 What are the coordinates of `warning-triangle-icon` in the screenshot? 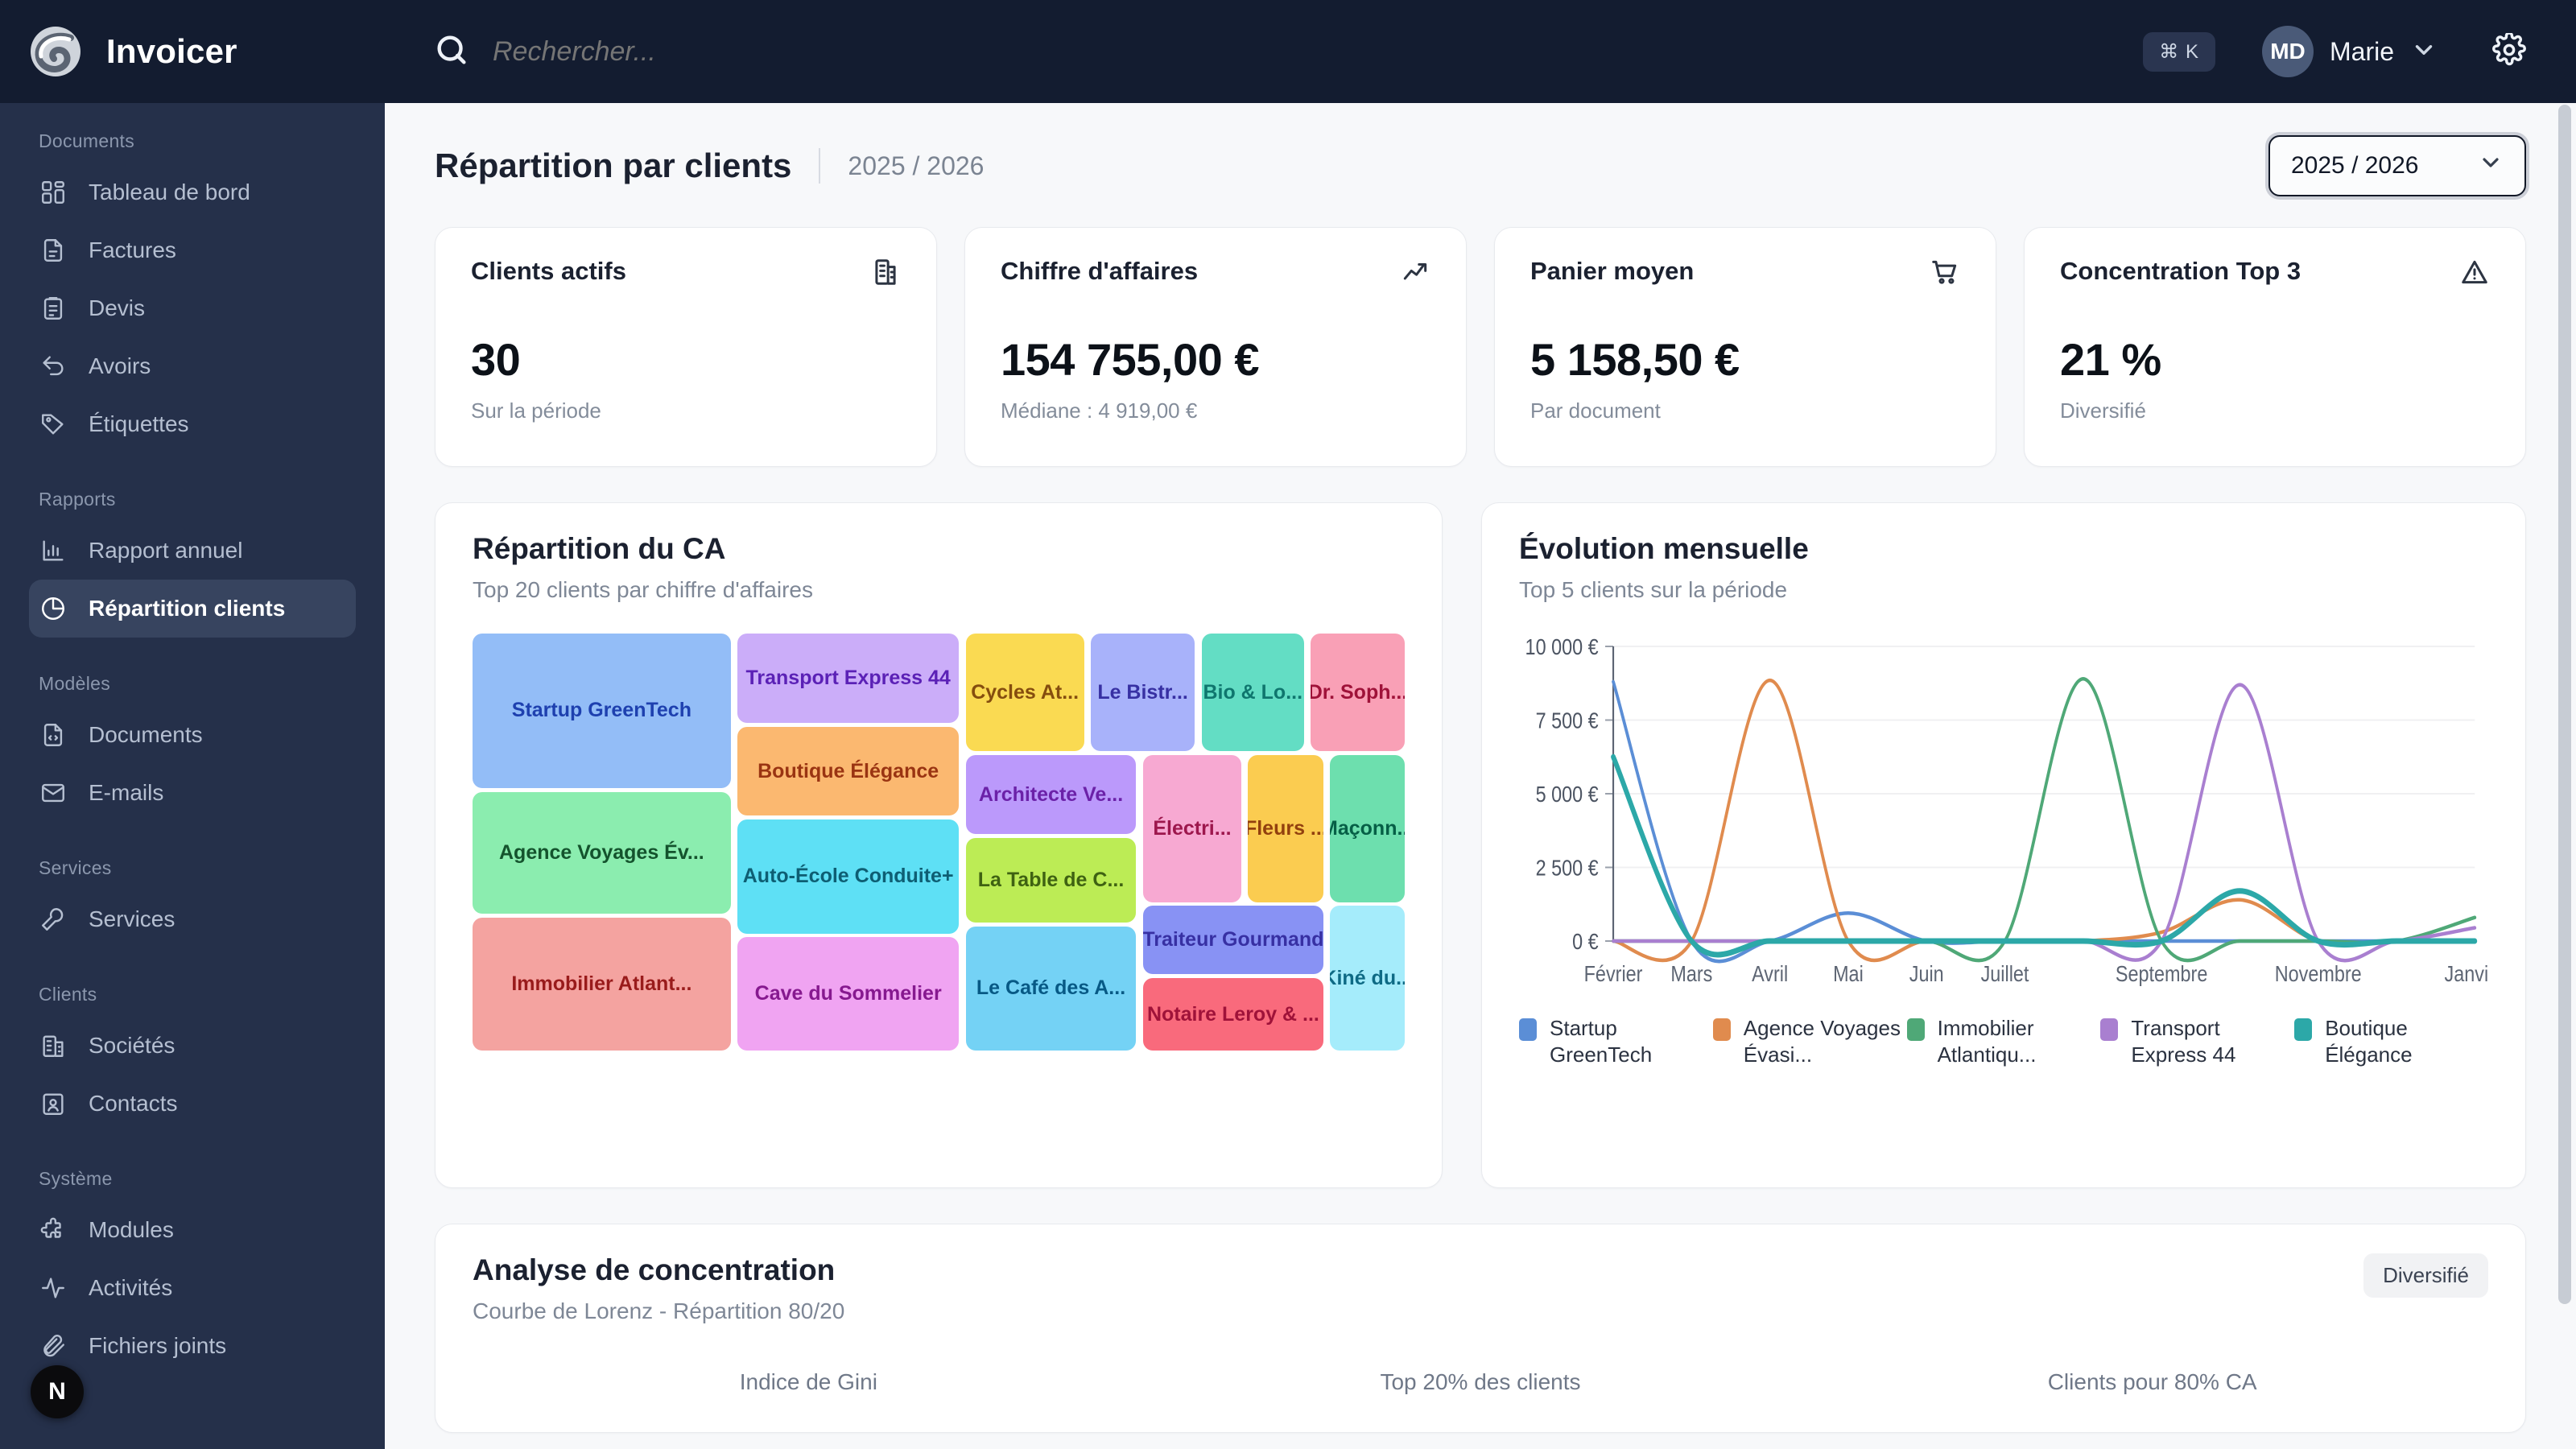 It's located at (2474, 274).